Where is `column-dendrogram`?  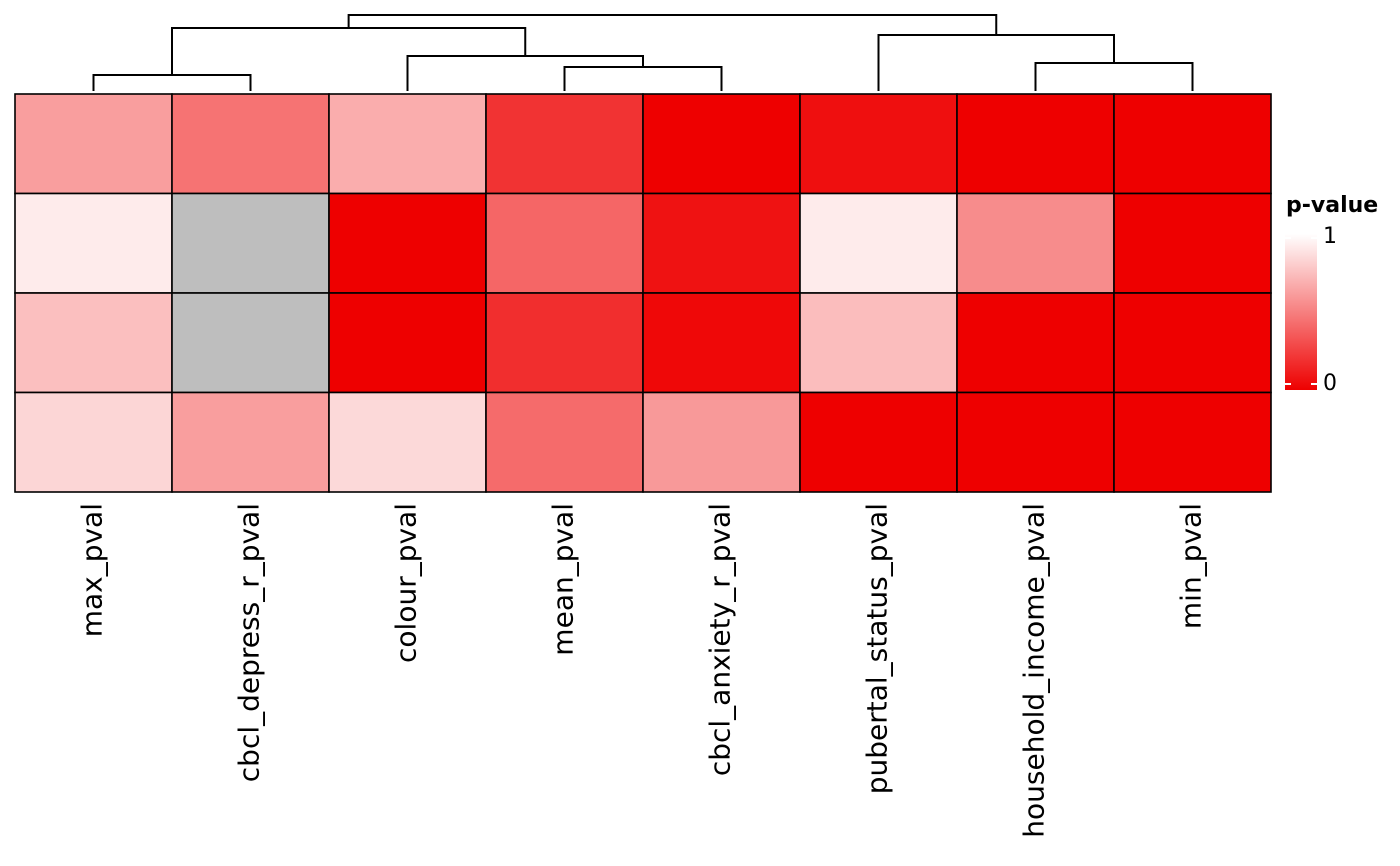
column-dendrogram is located at coordinates (643, 52).